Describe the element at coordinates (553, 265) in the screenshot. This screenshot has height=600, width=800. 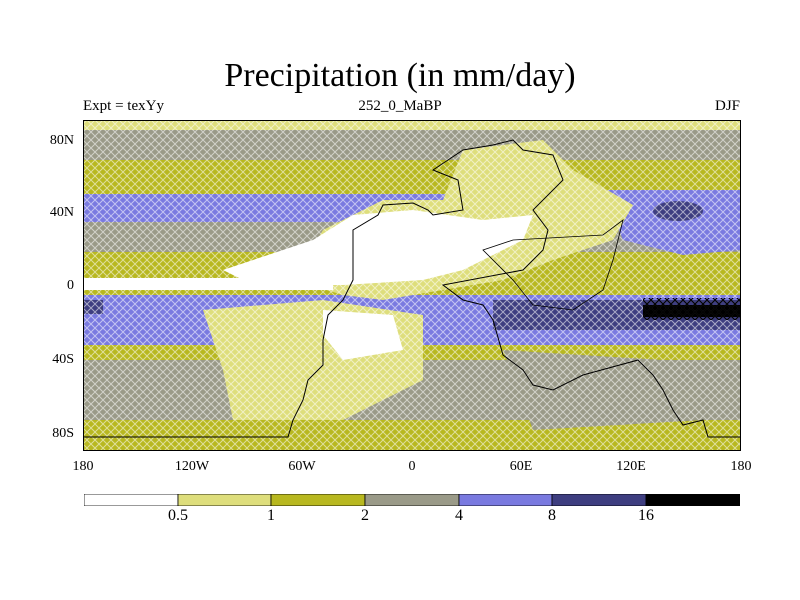
I see `inner-outline` at that location.